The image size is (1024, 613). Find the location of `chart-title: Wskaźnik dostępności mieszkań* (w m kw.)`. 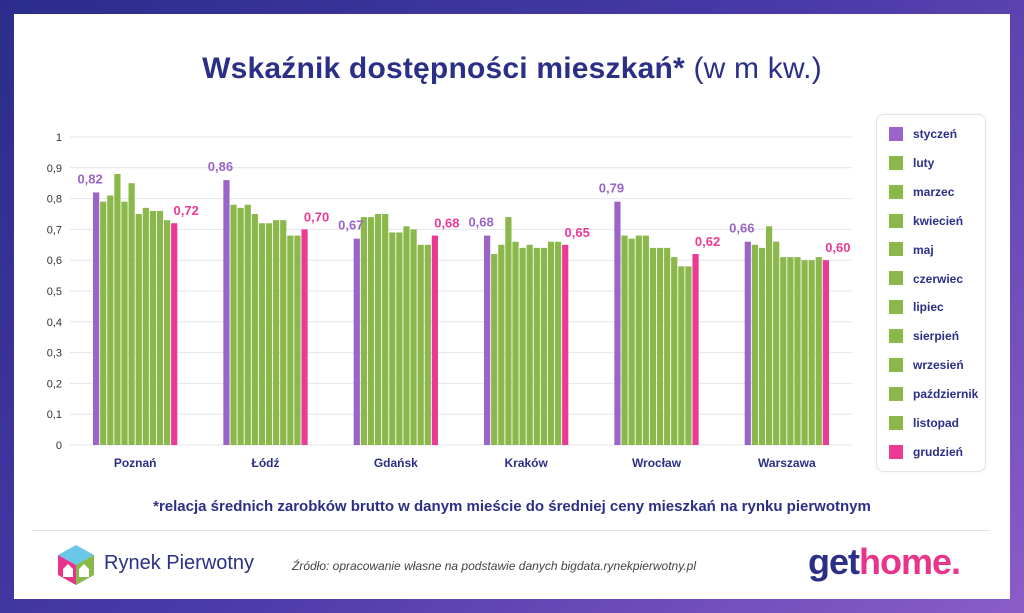

chart-title: Wskaźnik dostępności mieszkań* (w m kw.) is located at coordinates (512, 69).